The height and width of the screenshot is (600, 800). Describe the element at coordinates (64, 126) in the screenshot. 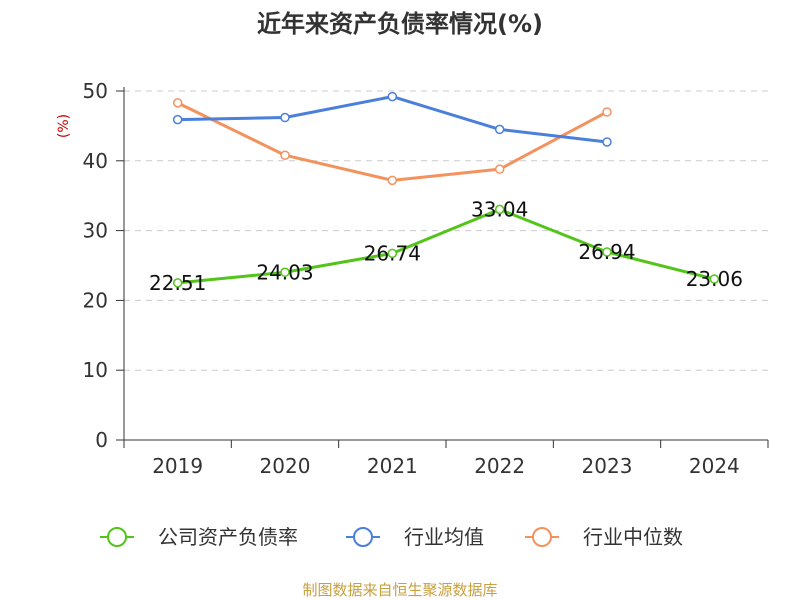

I see `y-axis-unit: (%)` at that location.